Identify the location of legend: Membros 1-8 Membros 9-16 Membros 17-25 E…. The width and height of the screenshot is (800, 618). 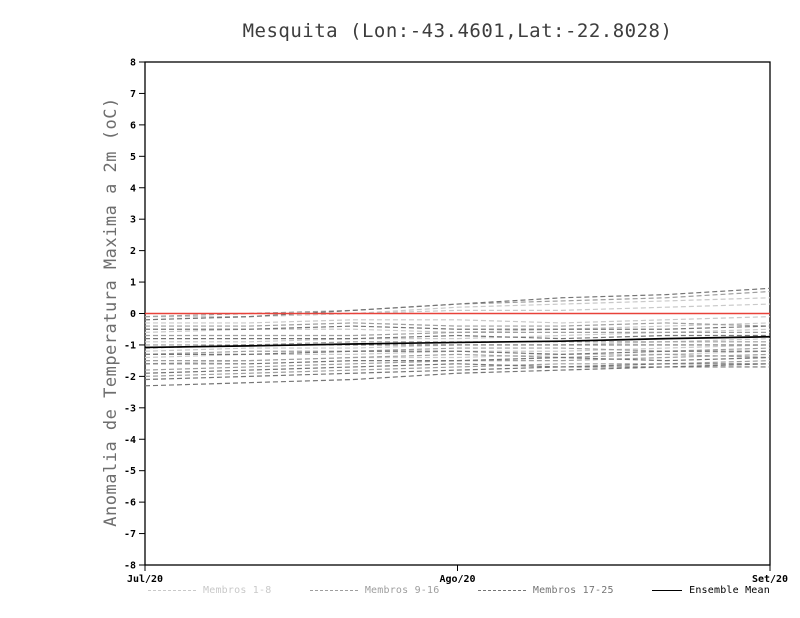
(459, 590).